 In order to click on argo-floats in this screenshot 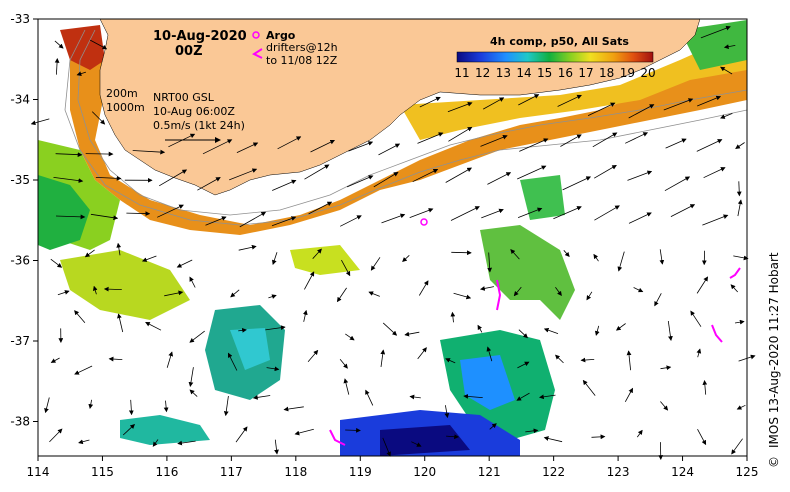, I will do `click(424, 222)`.